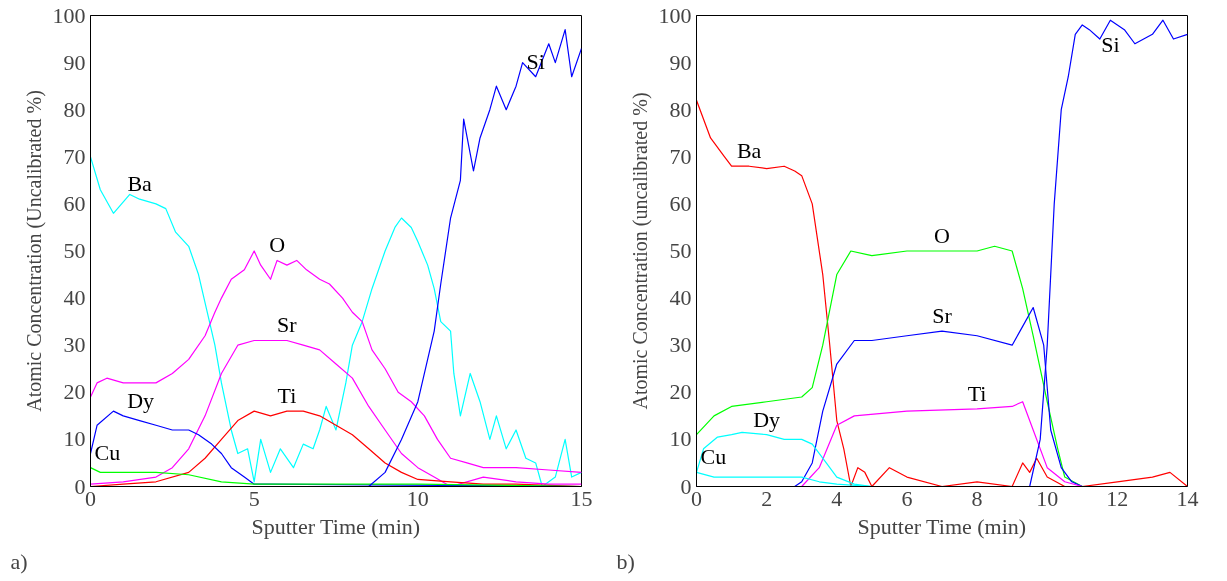 This screenshot has height=581, width=1227. I want to click on x-tick-label: 12, so click(1117, 498).